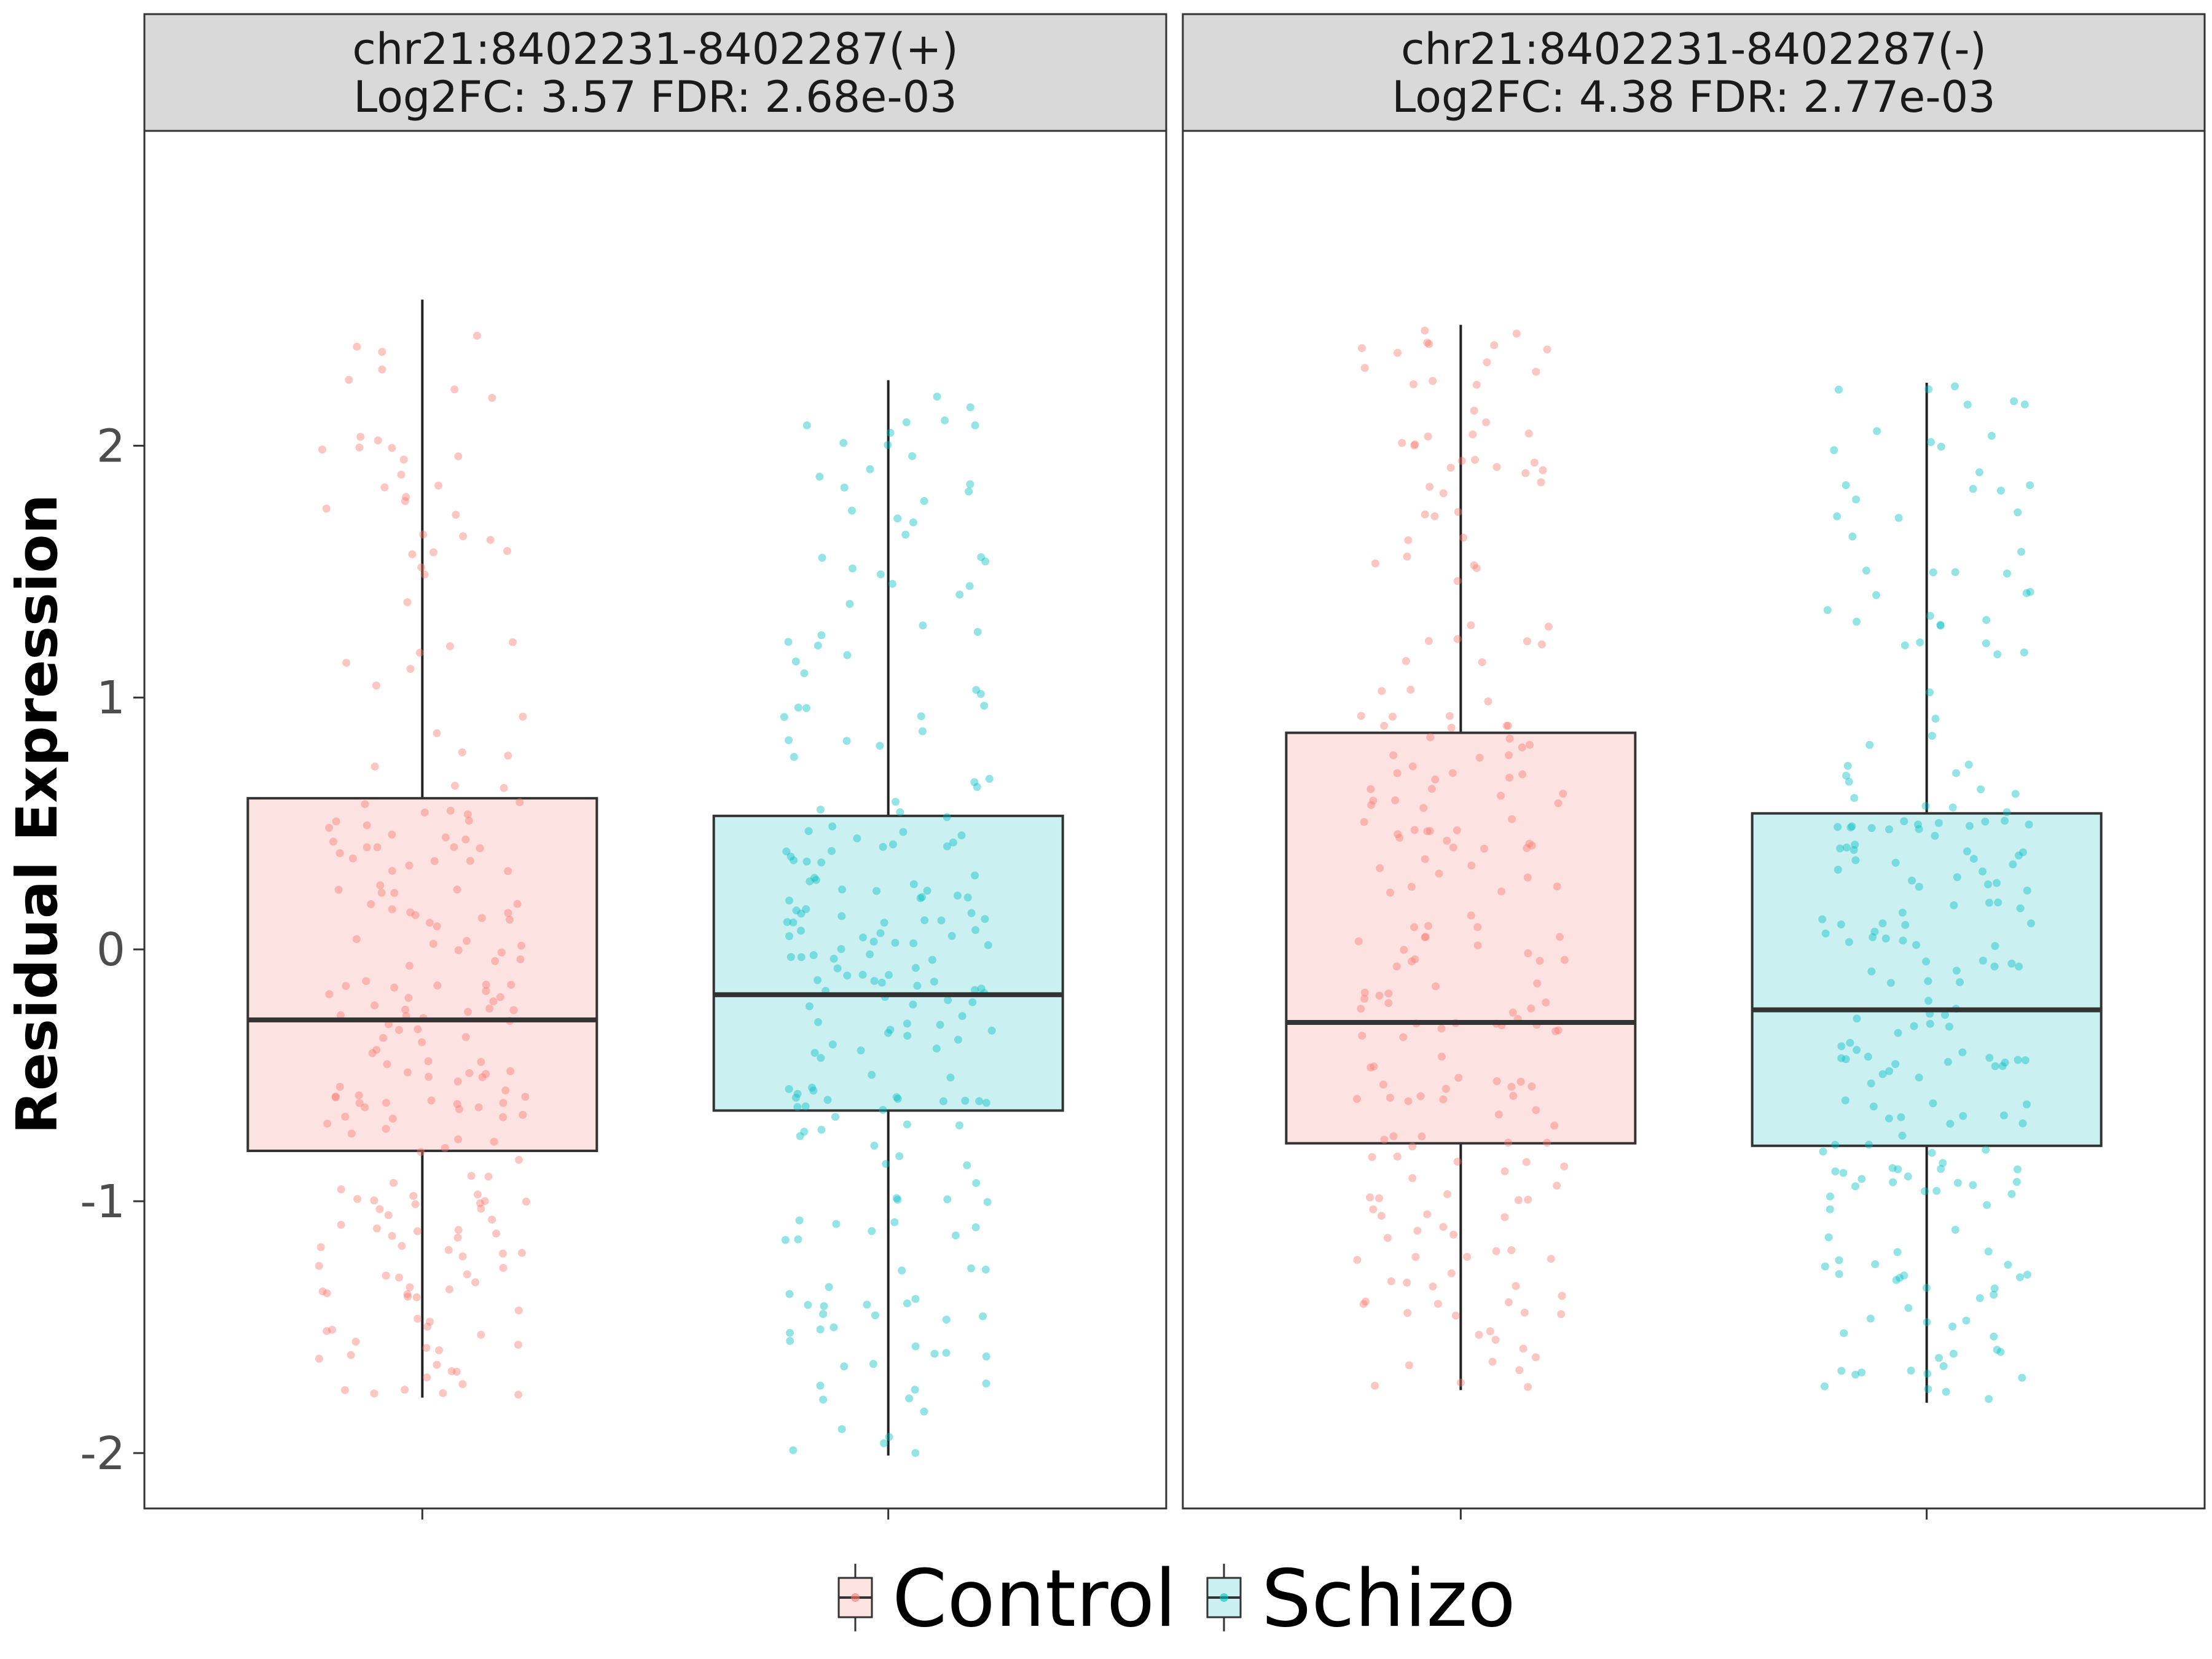 The height and width of the screenshot is (1659, 2212). Describe the element at coordinates (888, 925) in the screenshot. I see `jitter-points` at that location.